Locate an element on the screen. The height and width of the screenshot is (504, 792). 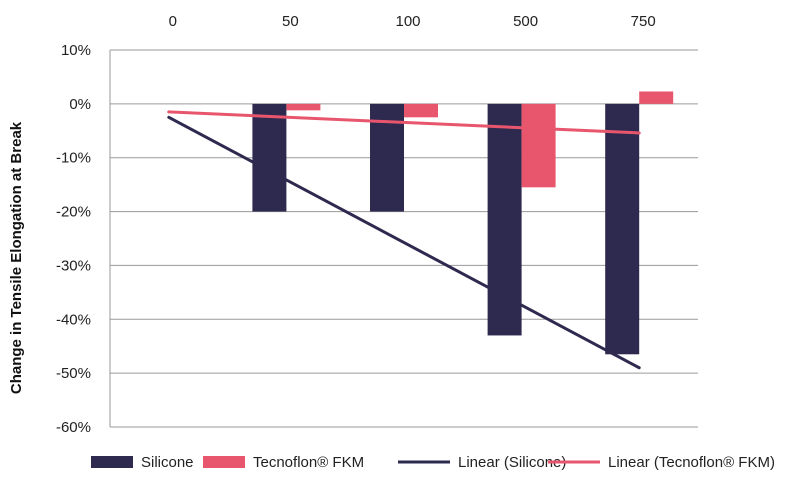
legend-label: Tecnoflon® FKM is located at coordinates (308, 462).